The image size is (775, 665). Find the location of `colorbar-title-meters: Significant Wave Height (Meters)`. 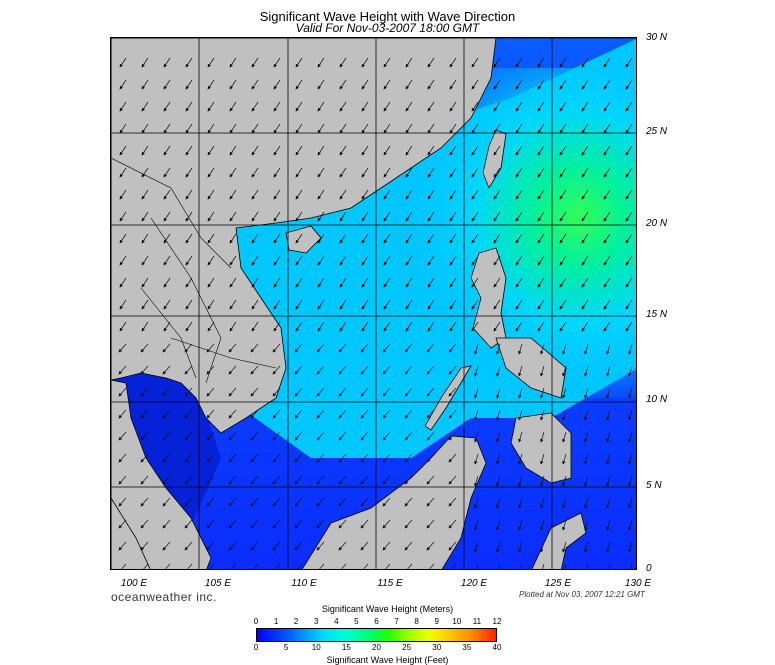

colorbar-title-meters: Significant Wave Height (Meters) is located at coordinates (387, 609).